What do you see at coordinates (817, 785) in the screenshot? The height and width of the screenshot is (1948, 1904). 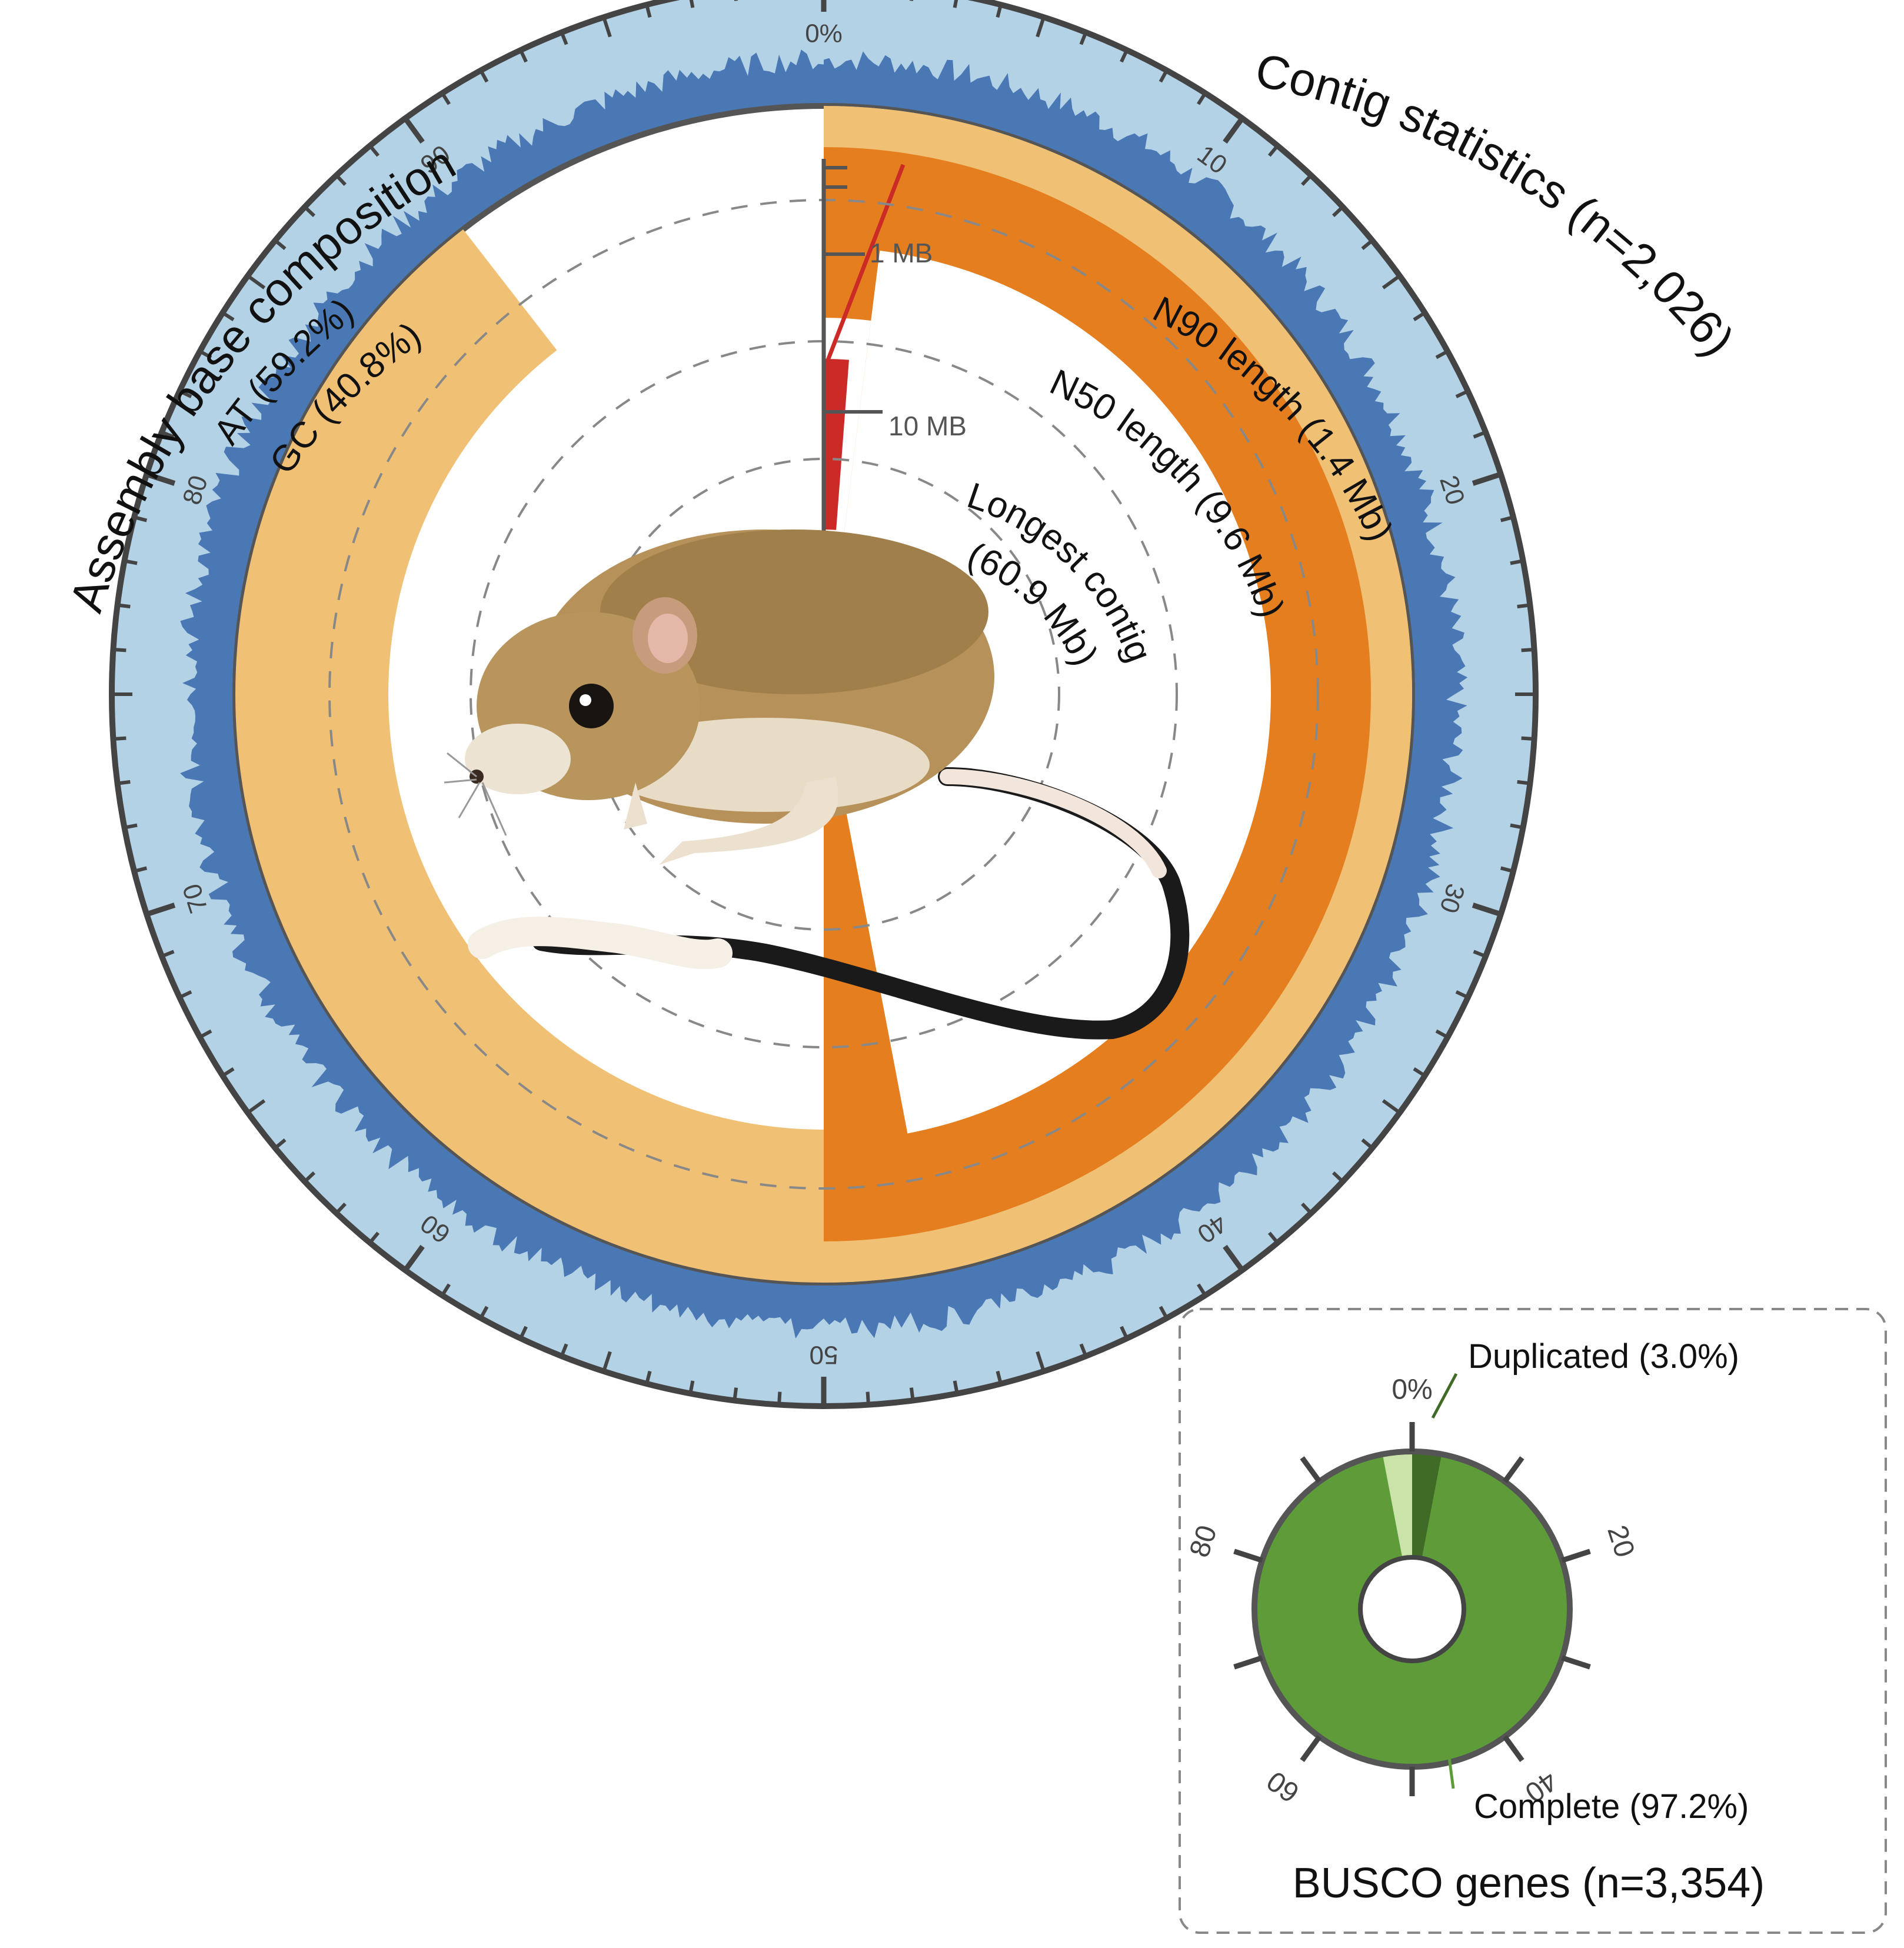 I see `kangaroo-rat-illustration` at bounding box center [817, 785].